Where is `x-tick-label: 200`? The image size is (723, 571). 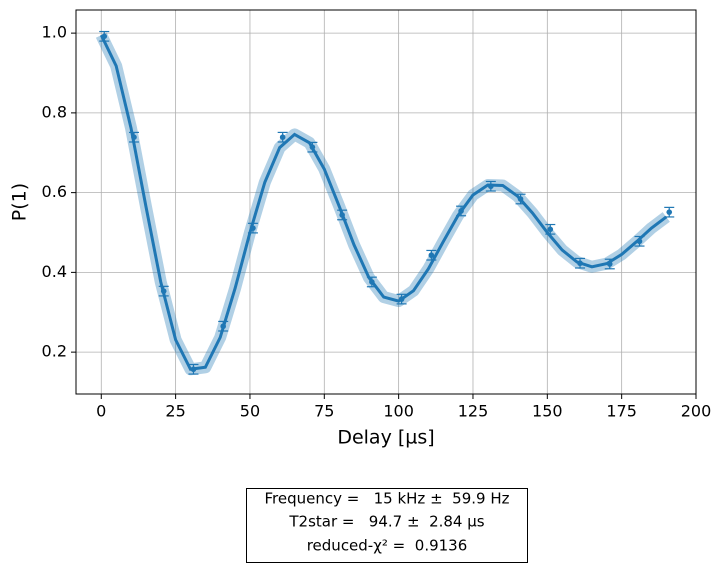
x-tick-label: 200 is located at coordinates (696, 411).